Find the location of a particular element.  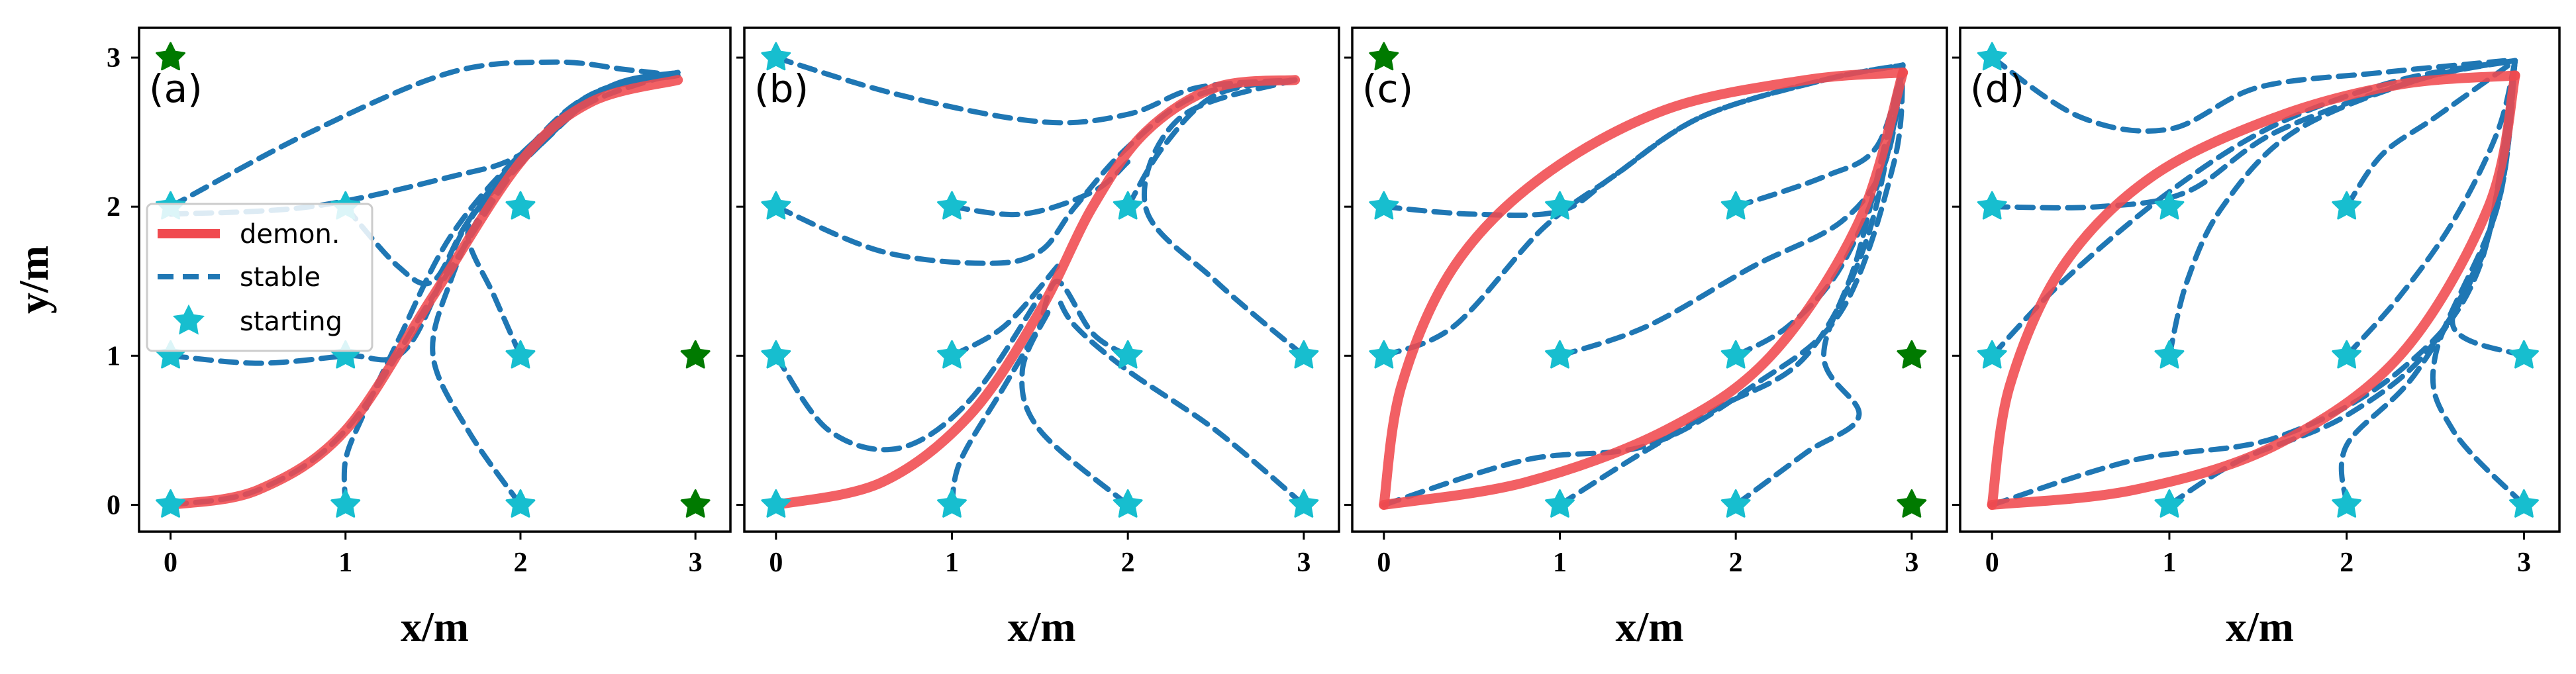

legend-starting-swatch is located at coordinates (188, 320).